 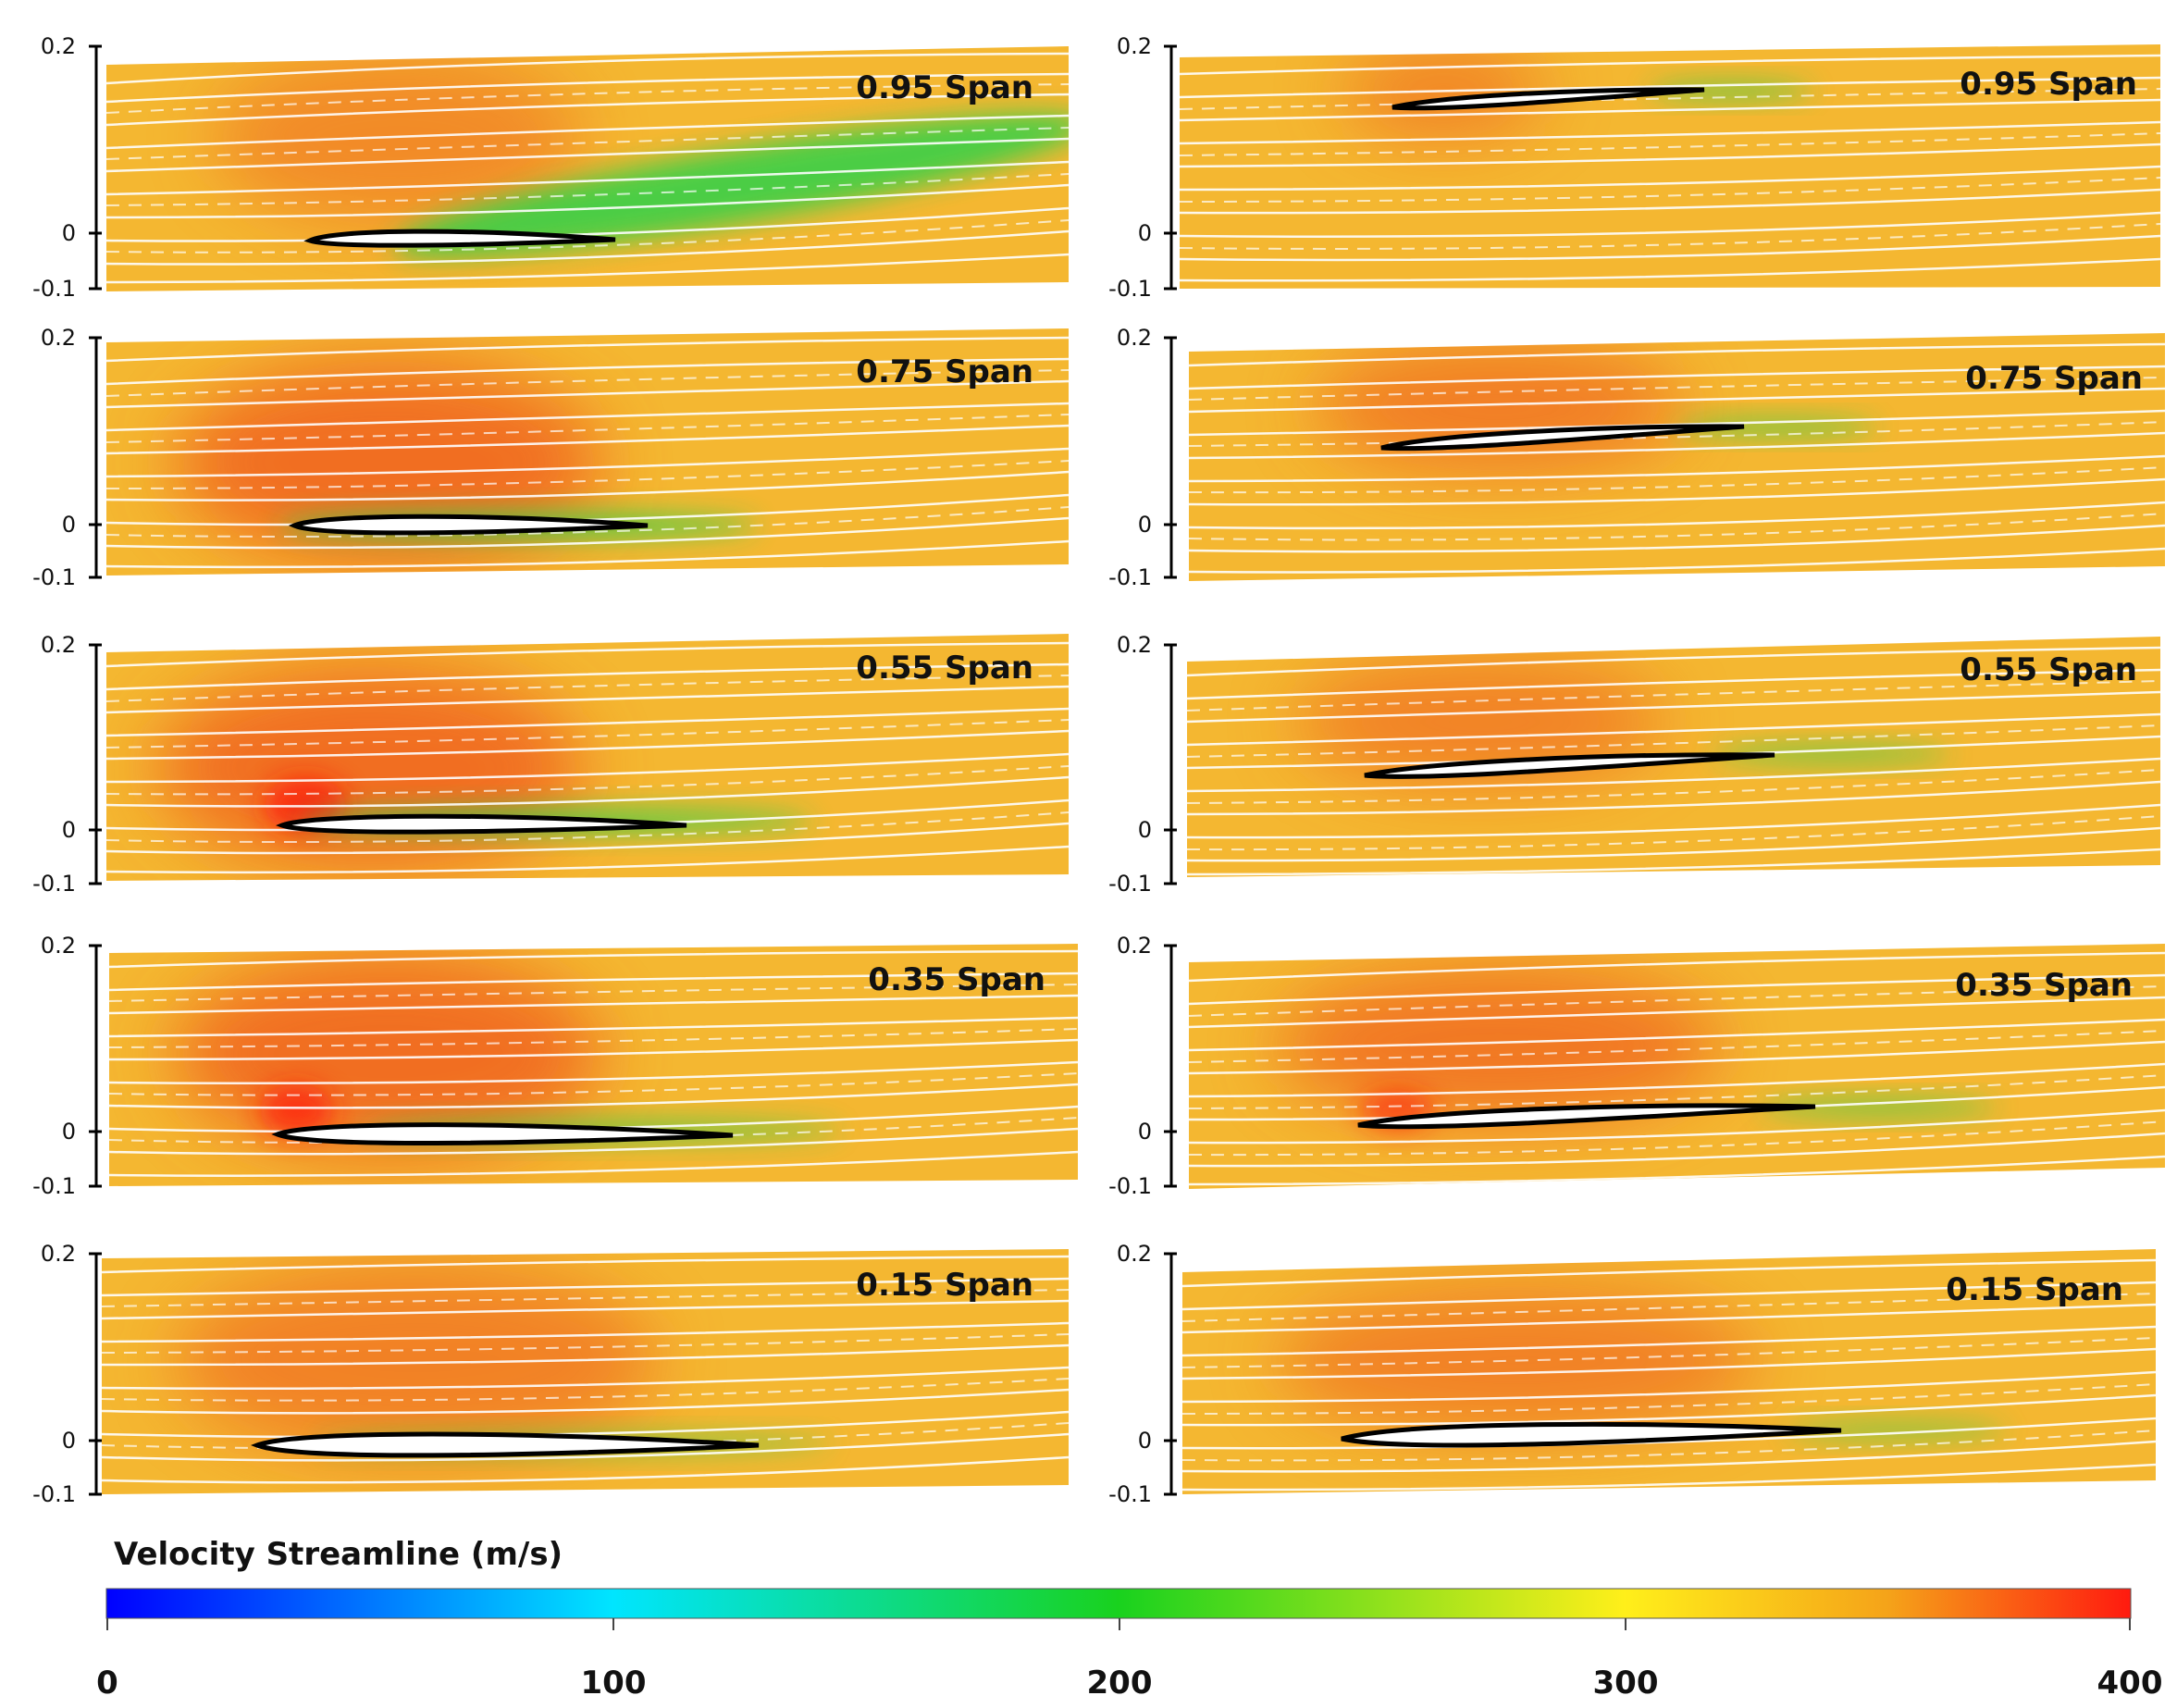 I want to click on panel-left-0-35-span: 0.2 0 -0.1 0.35 Span, so click(x=555, y=1066).